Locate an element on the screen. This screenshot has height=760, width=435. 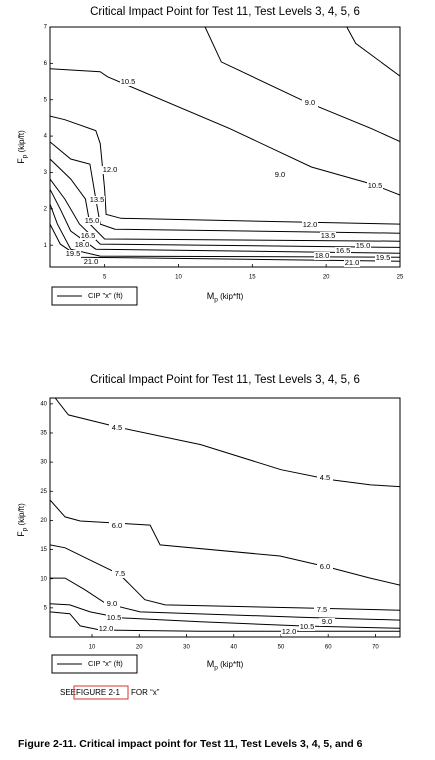
contour-label: 13.5 is located at coordinates (328, 235).